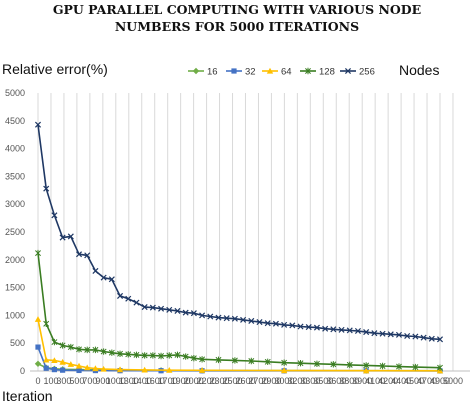 The width and height of the screenshot is (474, 405). Describe the element at coordinates (76, 381) in the screenshot. I see `x-tick-label: 500` at that location.